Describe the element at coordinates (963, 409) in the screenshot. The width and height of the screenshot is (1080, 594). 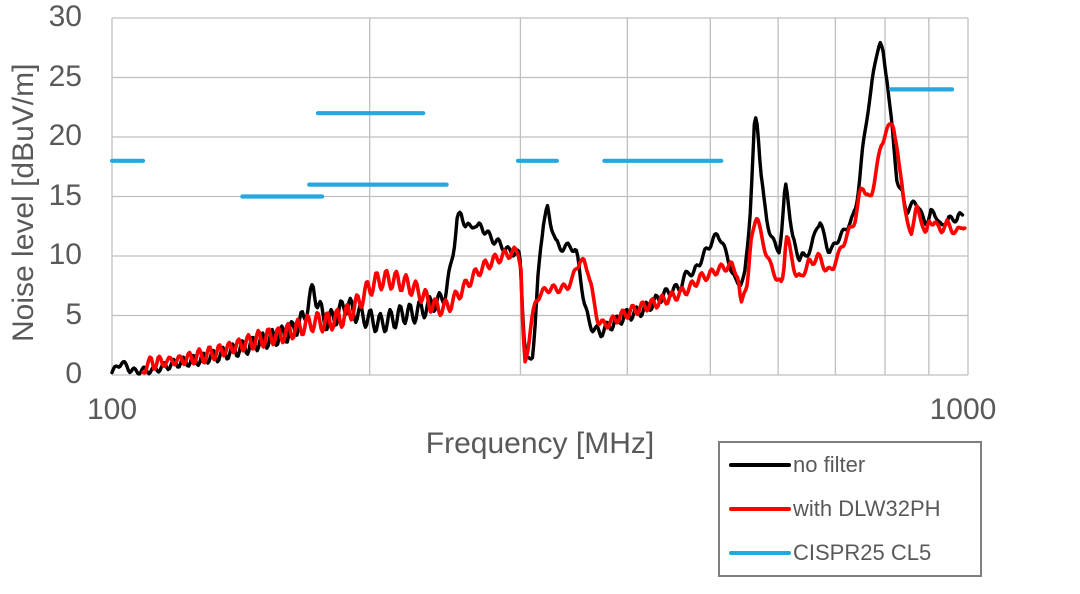
I see `x-tick-label: 1000` at that location.